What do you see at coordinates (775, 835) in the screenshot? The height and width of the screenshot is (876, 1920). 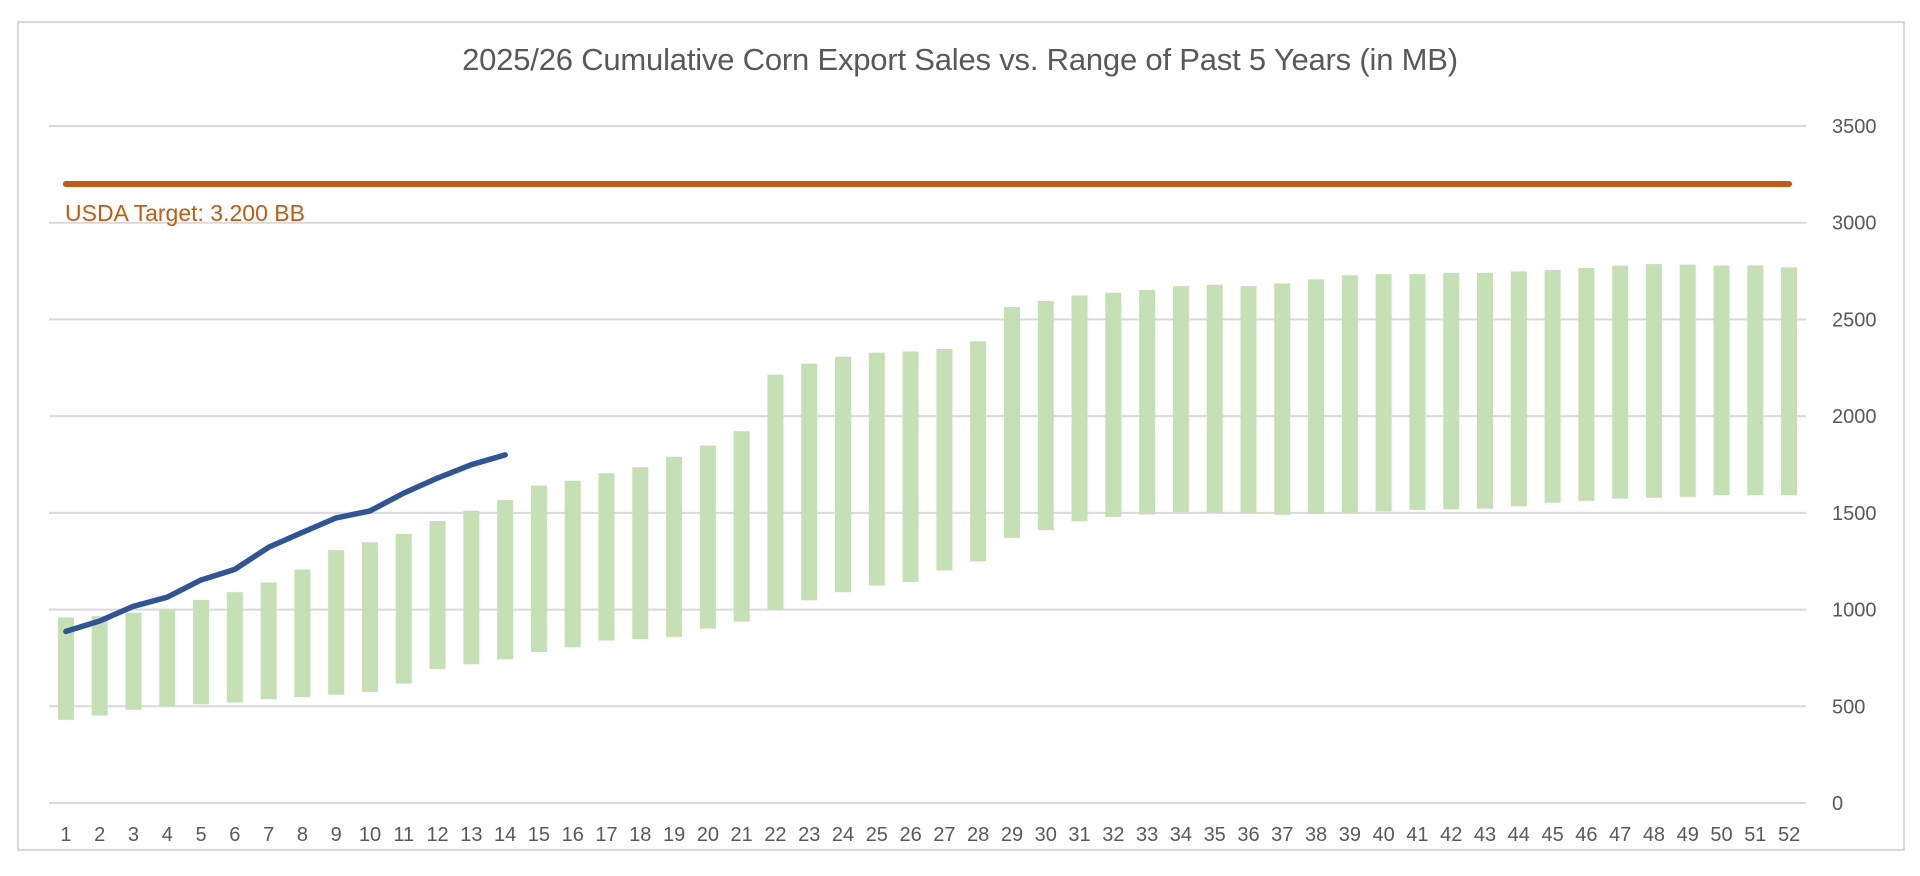 I see `x-tick-label: 22` at bounding box center [775, 835].